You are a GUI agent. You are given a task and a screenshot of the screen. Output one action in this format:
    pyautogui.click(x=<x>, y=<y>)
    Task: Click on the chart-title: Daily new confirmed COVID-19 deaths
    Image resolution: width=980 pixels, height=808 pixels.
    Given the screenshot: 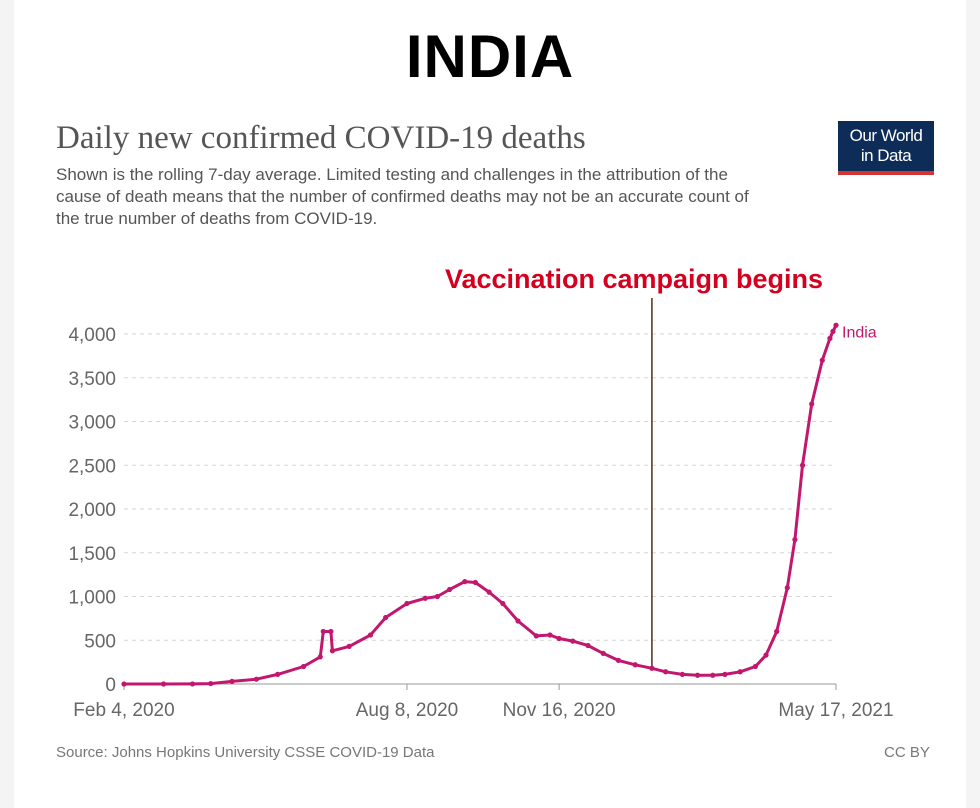 What is the action you would take?
    pyautogui.click(x=321, y=138)
    